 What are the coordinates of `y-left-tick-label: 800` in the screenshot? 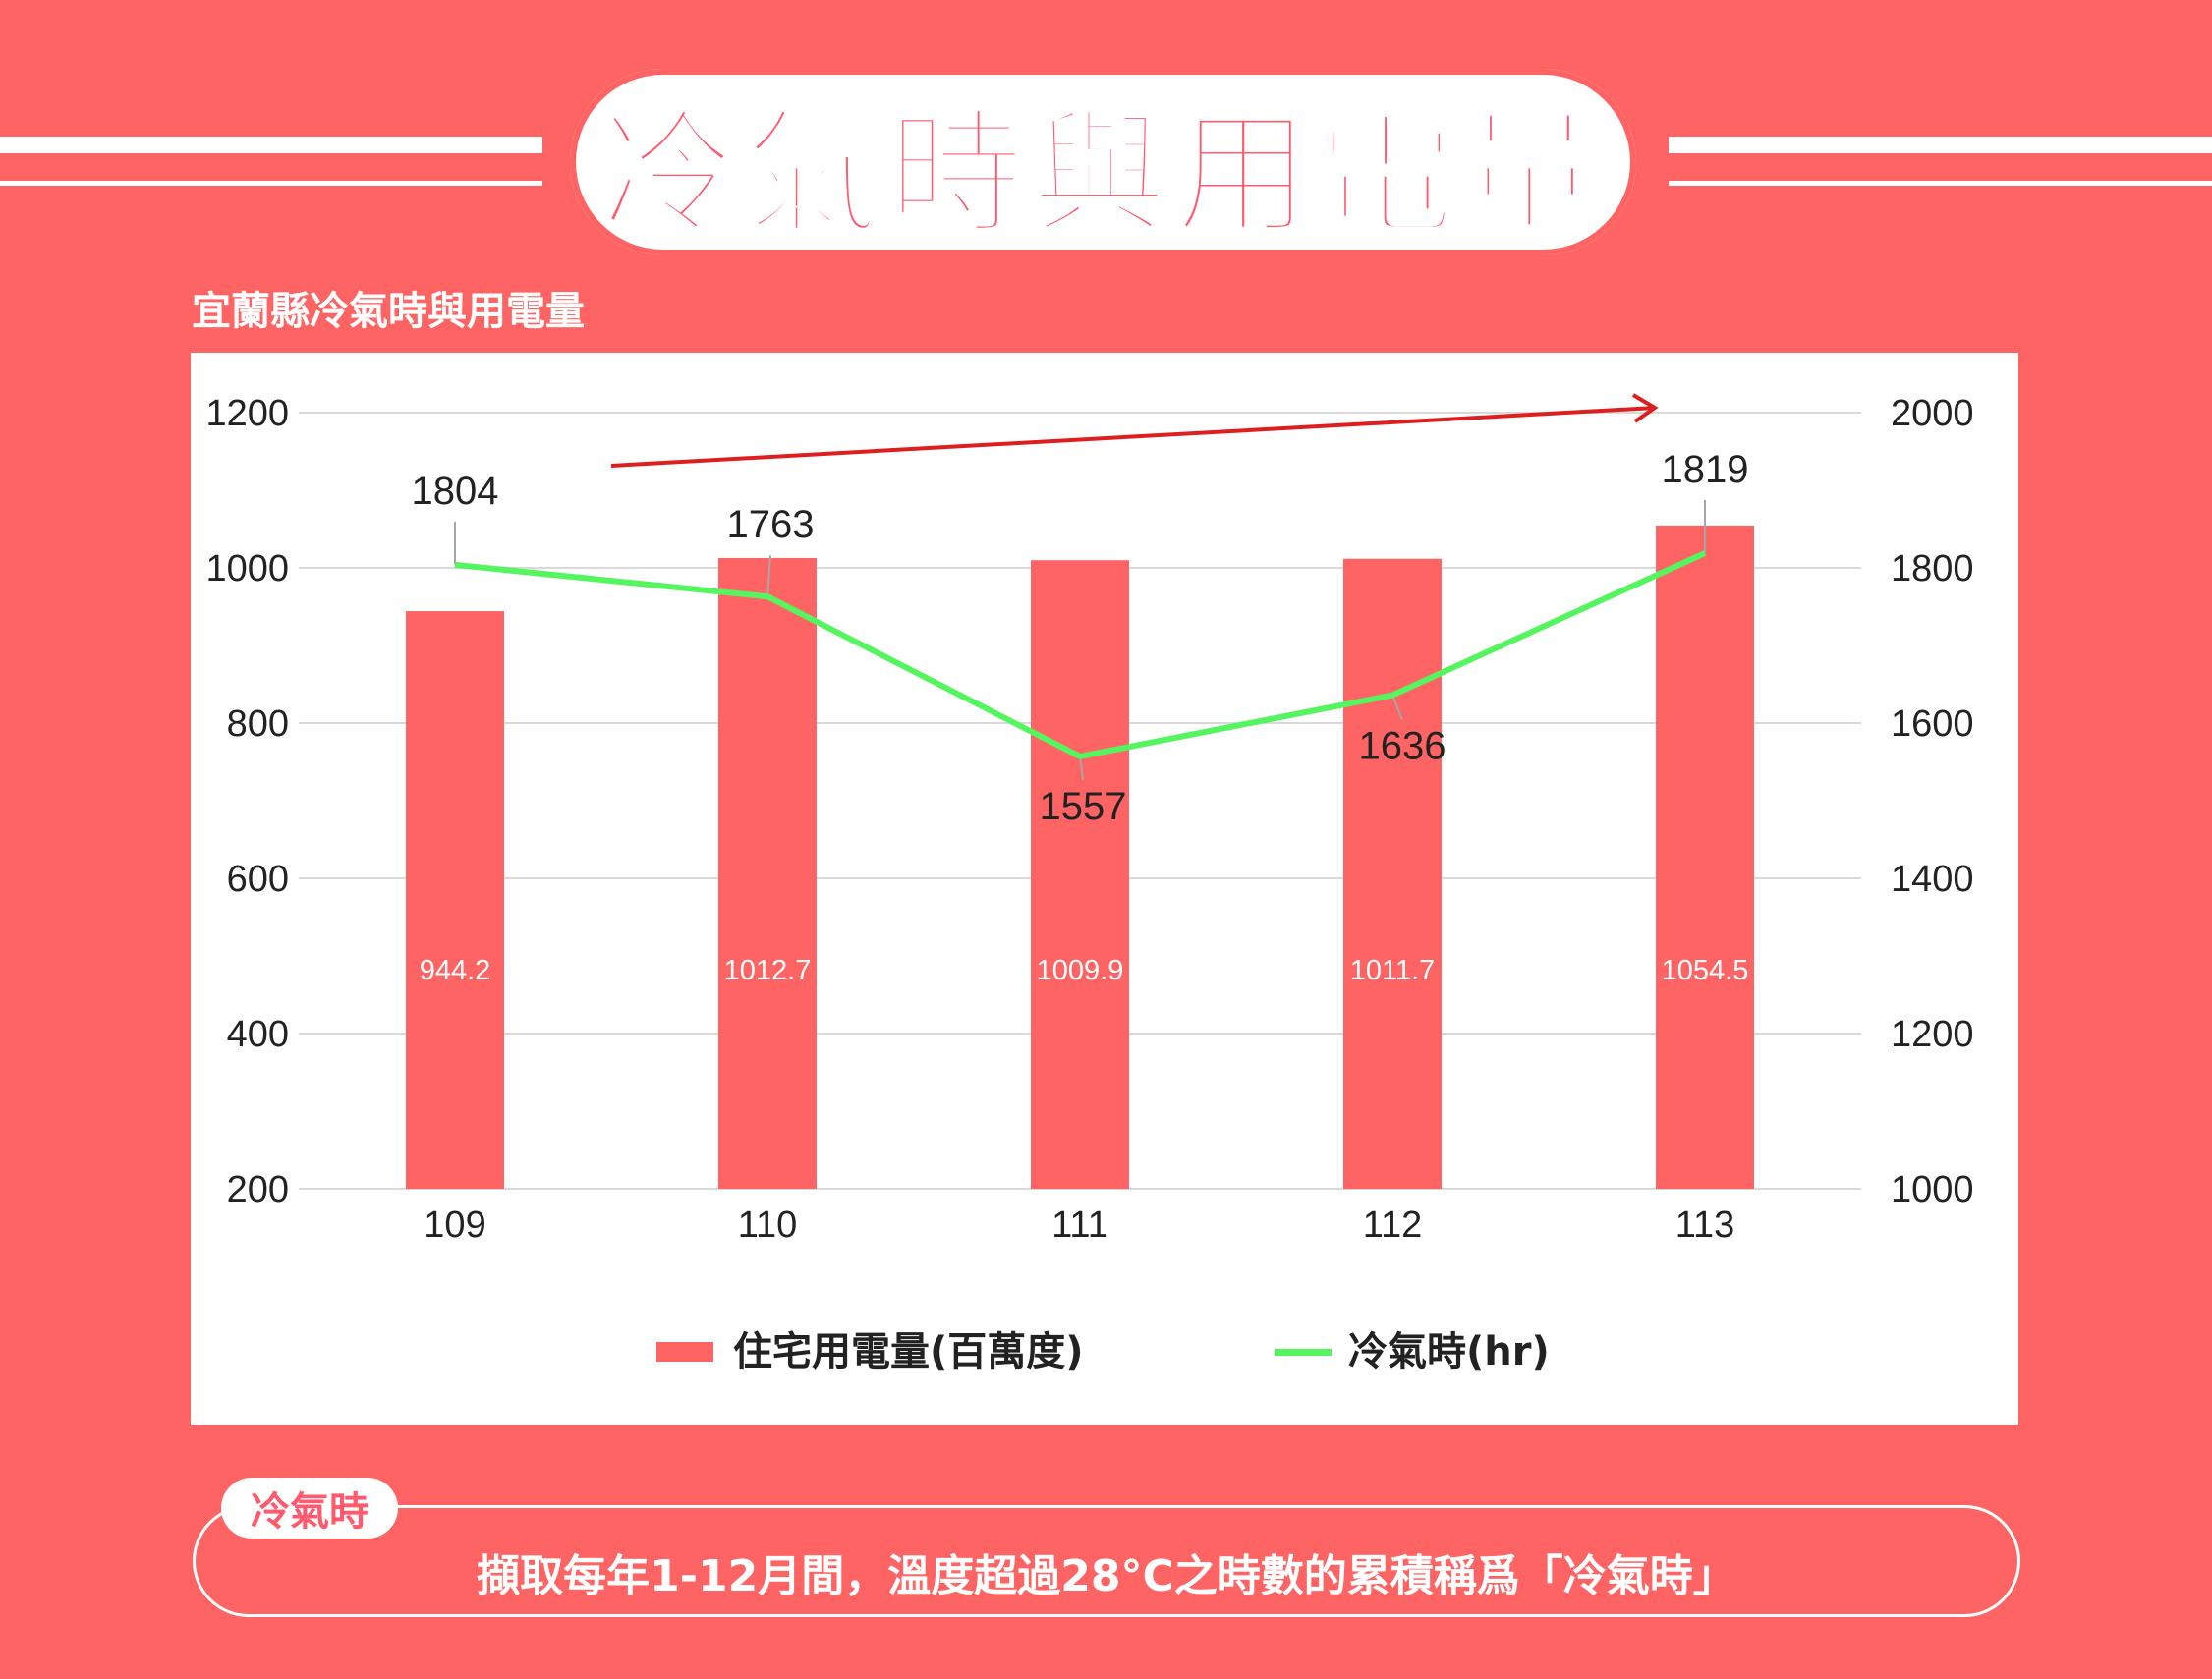 It's located at (258, 724).